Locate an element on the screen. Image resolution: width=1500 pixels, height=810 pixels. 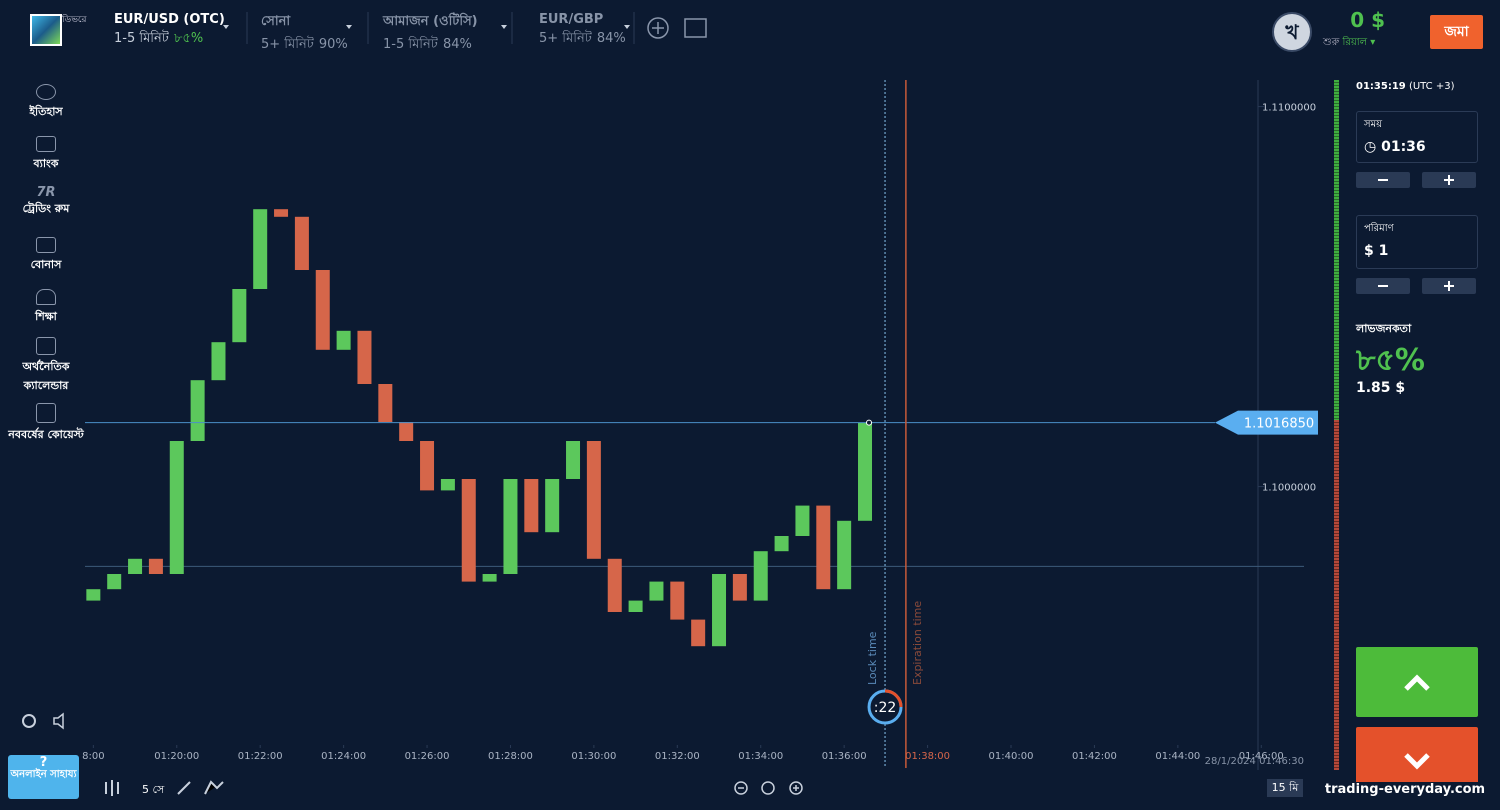
logo-text: ডিভরে is located at coordinates (74, 20).